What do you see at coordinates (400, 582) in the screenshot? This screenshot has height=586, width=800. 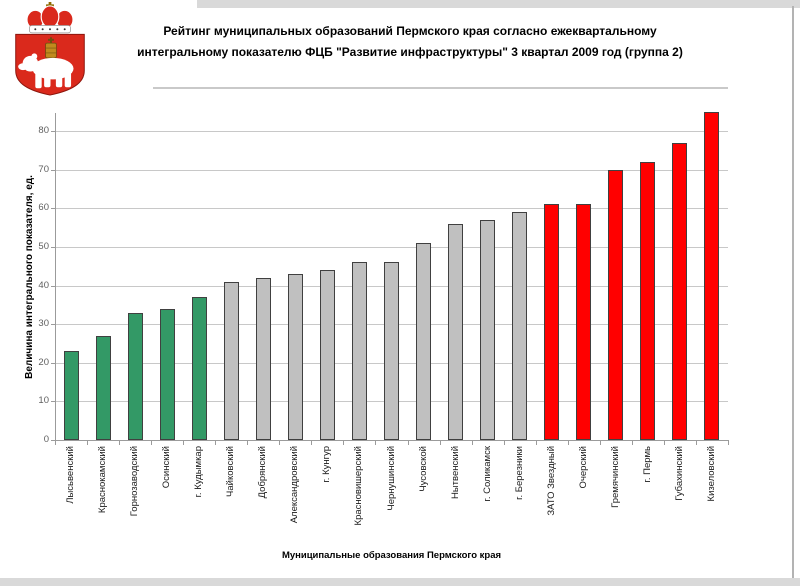 I see `bottom-edge-strip` at bounding box center [400, 582].